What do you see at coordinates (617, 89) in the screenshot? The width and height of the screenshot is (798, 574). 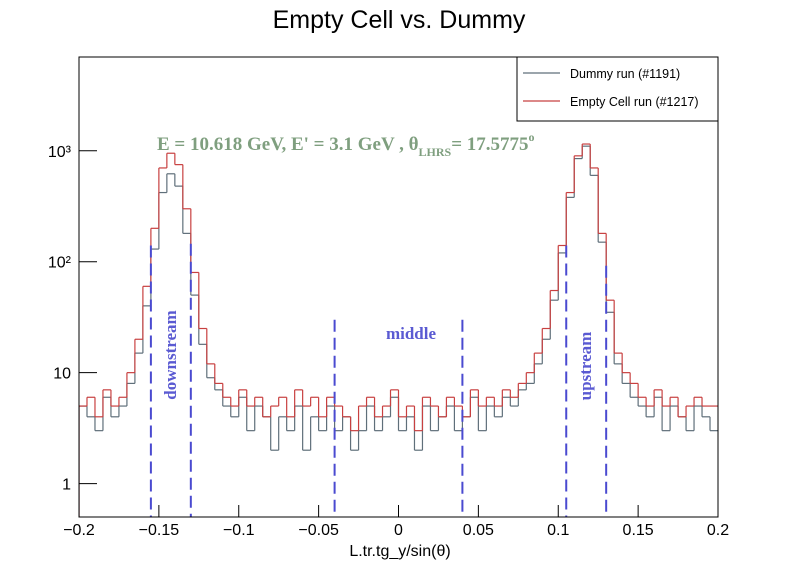 I see `legend-box` at bounding box center [617, 89].